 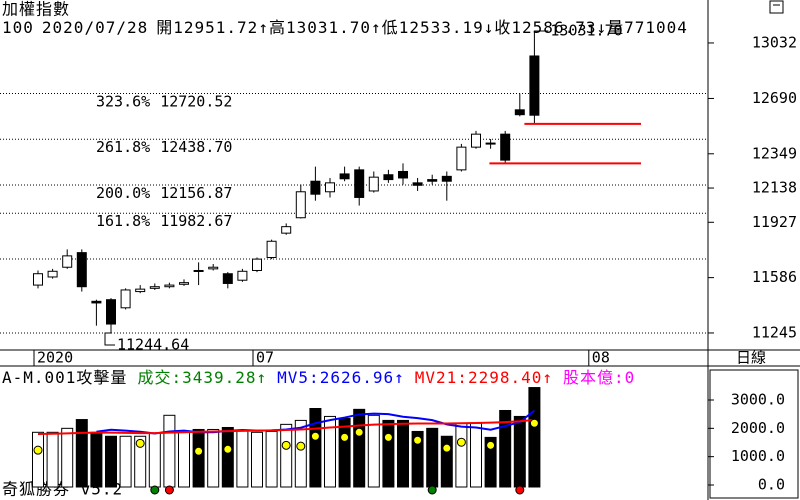 I want to click on v-tick-label: 2000.0, so click(x=758, y=428).